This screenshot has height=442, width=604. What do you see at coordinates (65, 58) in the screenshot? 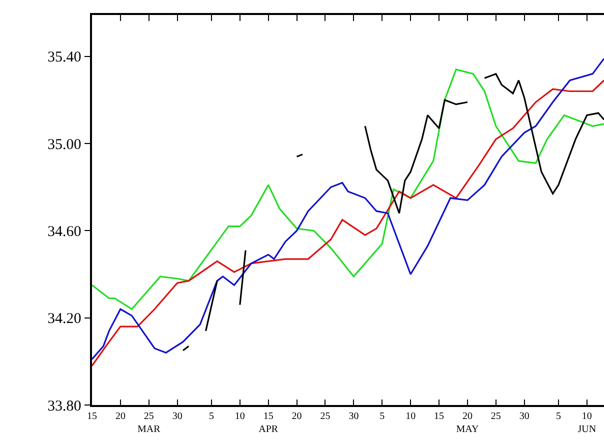
I see `y-tick-label: 35.40` at bounding box center [65, 58].